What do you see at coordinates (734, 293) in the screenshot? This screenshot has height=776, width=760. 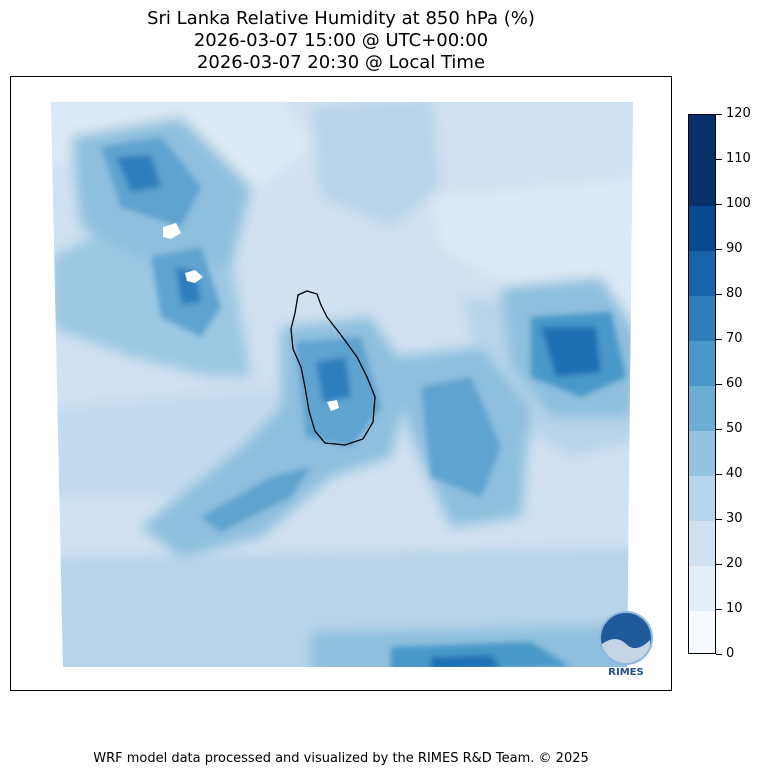 I see `colorbar-tick-label: 80` at bounding box center [734, 293].